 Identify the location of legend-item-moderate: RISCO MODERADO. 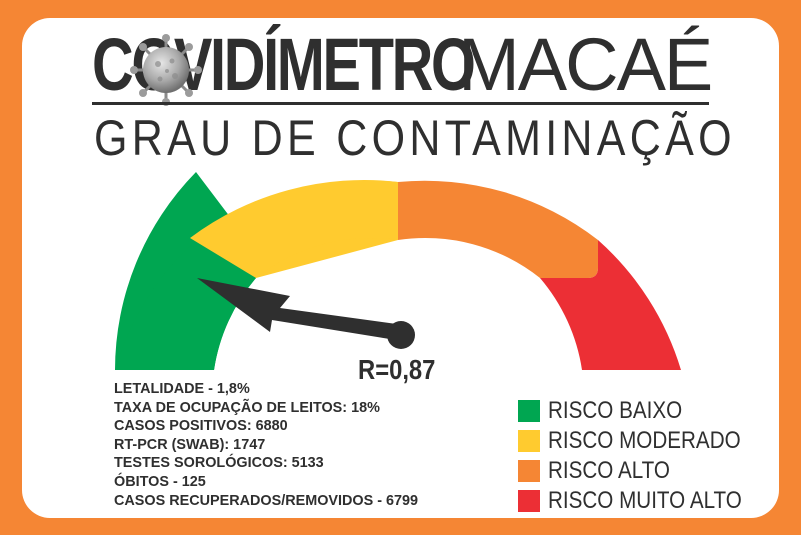
(643, 441).